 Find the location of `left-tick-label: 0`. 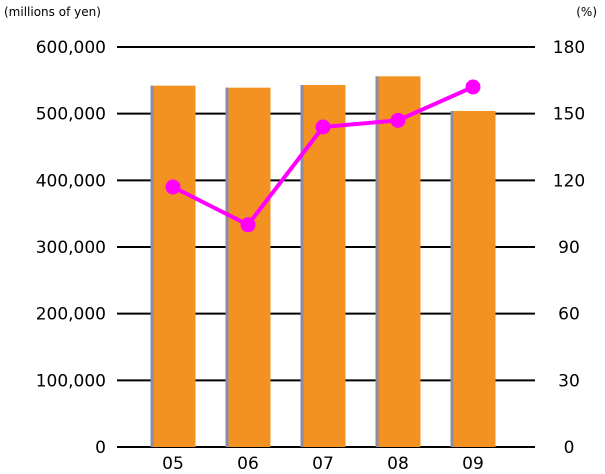

left-tick-label: 0 is located at coordinates (100, 448).